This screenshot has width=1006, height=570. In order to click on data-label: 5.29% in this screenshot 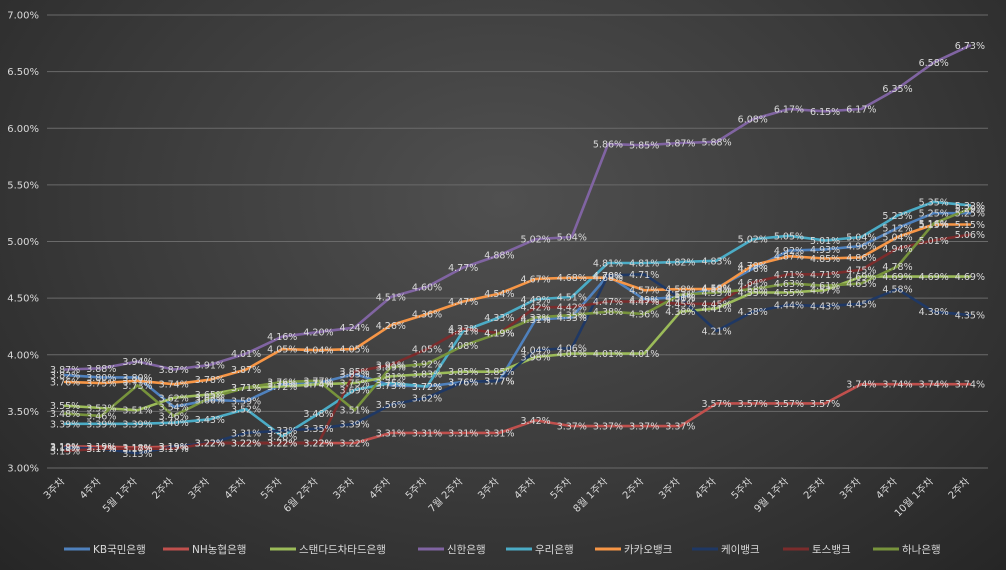, I will do `click(970, 209)`.